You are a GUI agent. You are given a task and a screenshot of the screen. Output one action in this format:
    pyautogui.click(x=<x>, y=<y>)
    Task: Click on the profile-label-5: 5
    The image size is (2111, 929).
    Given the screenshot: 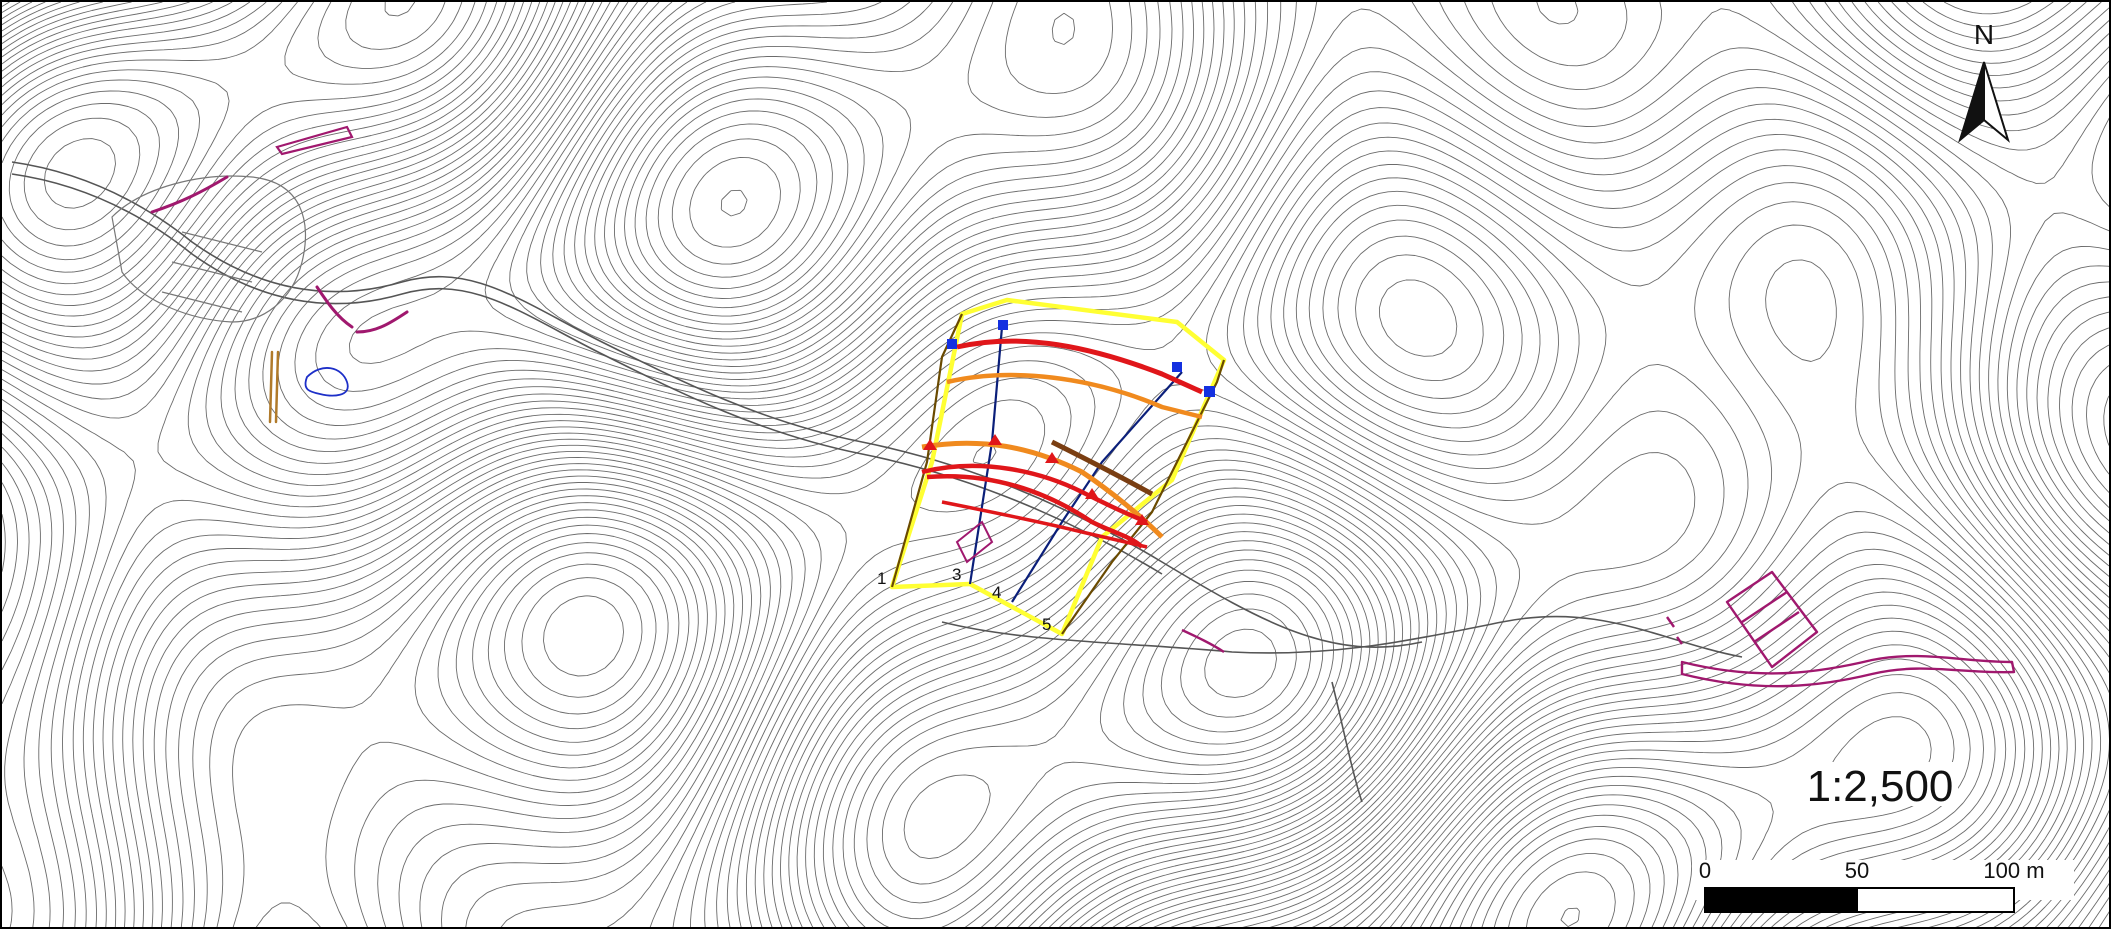 What is the action you would take?
    pyautogui.click(x=1046, y=624)
    